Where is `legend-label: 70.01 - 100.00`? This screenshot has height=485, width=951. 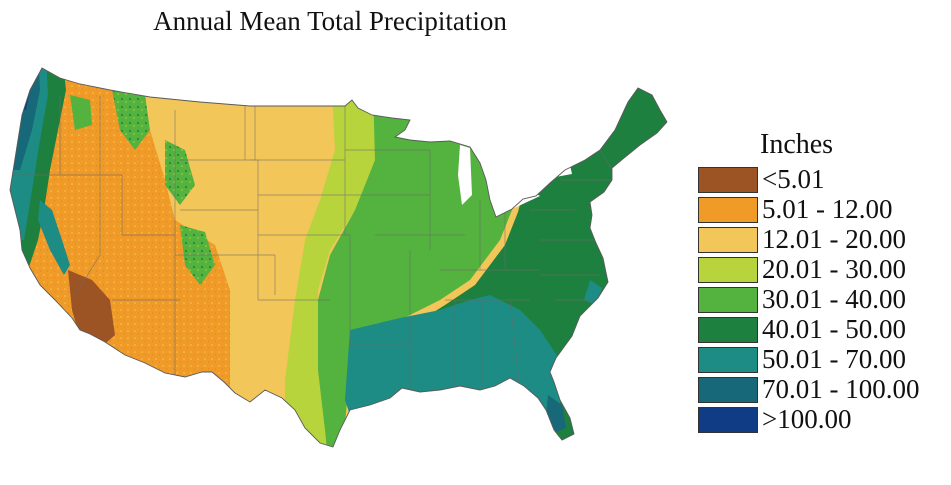 legend-label: 70.01 - 100.00 is located at coordinates (841, 389).